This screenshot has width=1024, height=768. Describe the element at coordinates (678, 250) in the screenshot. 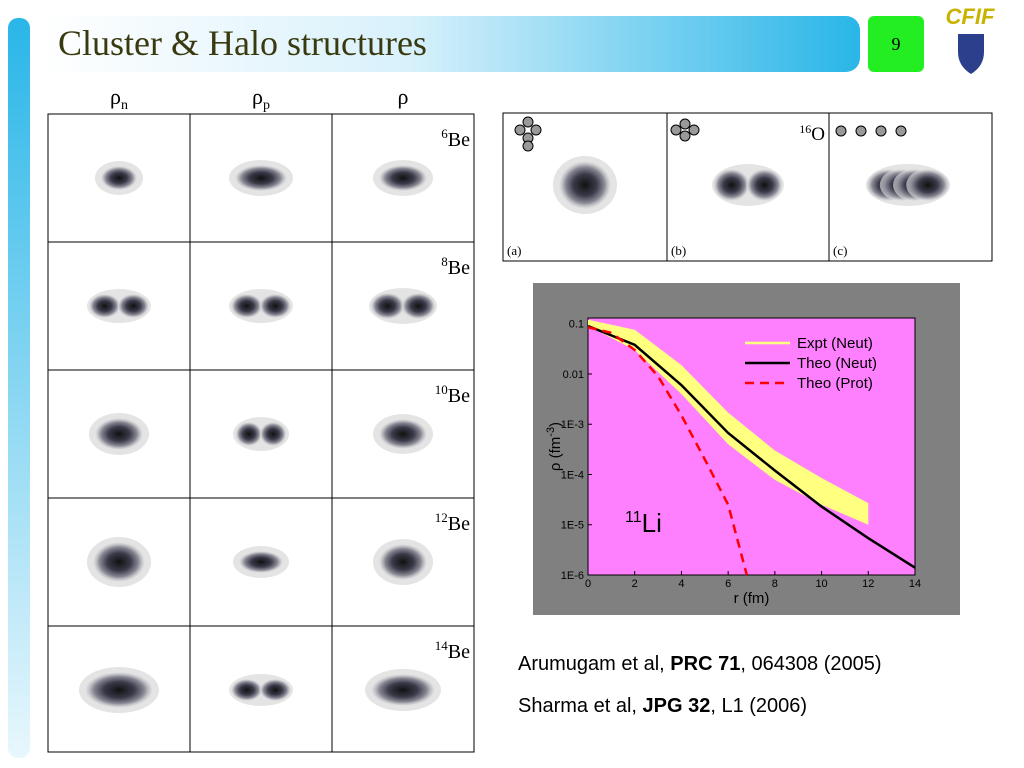

I see `panel-label: (b)` at that location.